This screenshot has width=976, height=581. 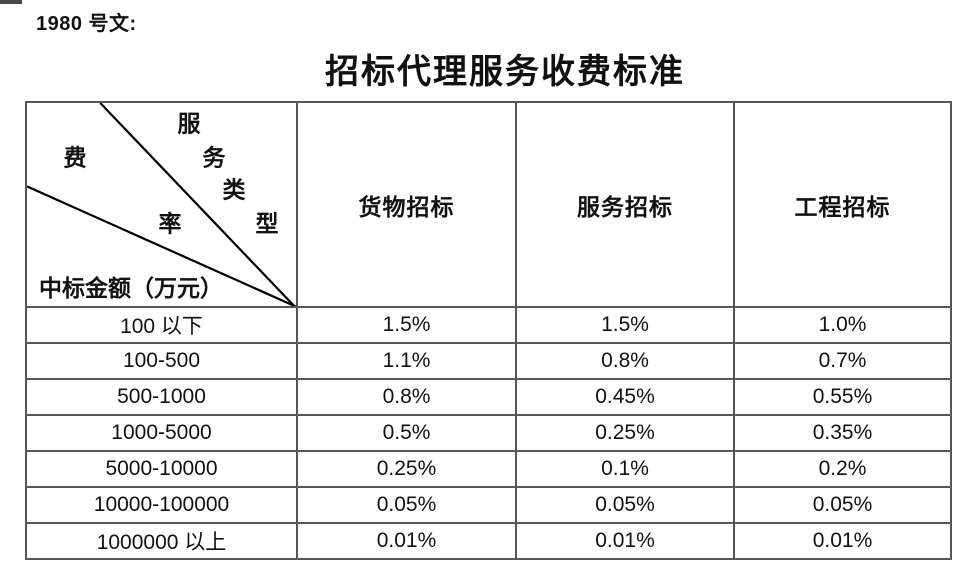 What do you see at coordinates (842, 361) in the screenshot?
I see `fee-value-cell: 0.7%` at bounding box center [842, 361].